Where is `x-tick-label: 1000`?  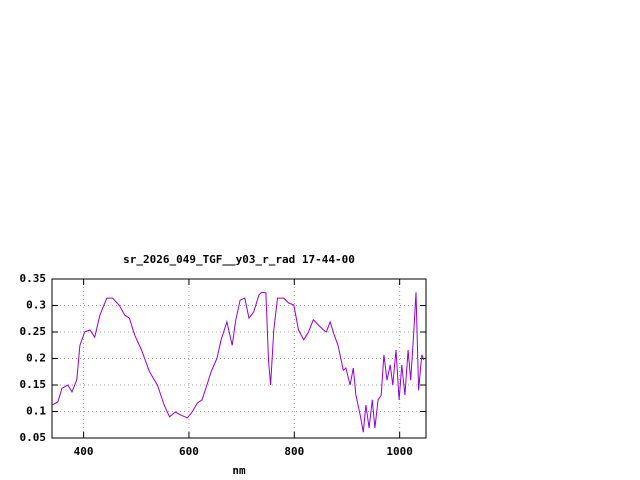
x-tick-label: 1000 is located at coordinates (399, 451).